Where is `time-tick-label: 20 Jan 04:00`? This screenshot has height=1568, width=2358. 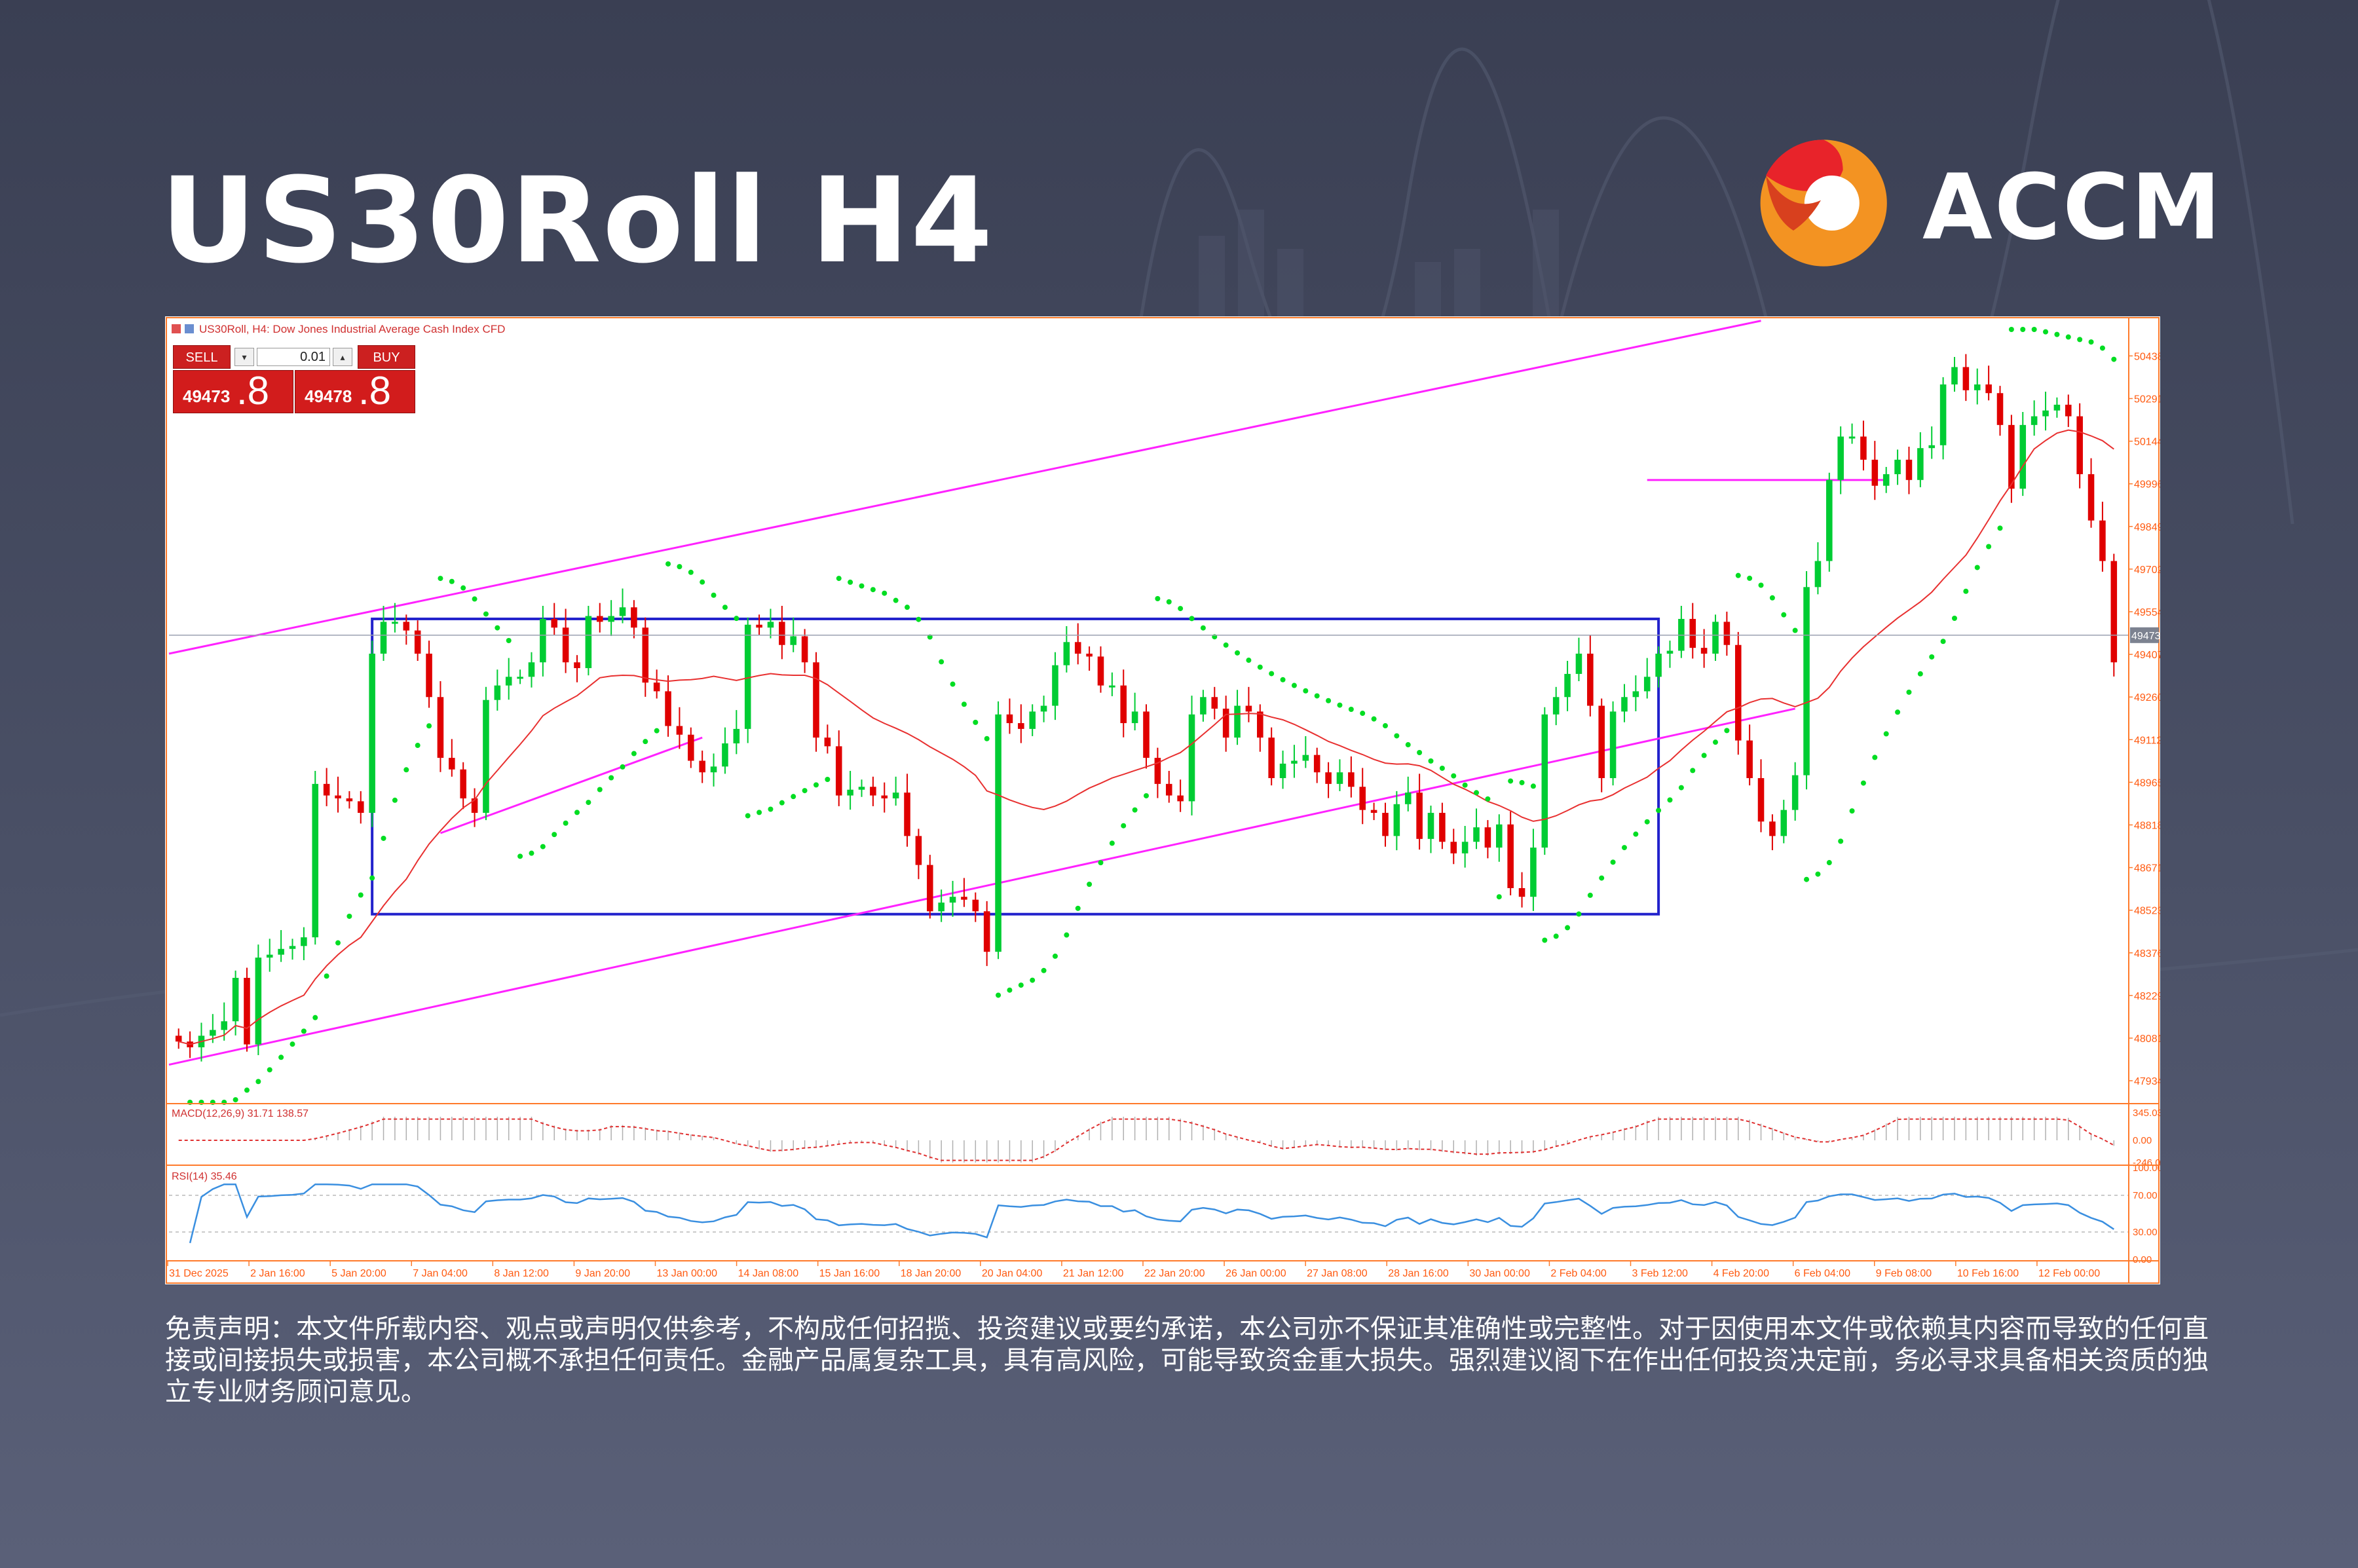 time-tick-label: 20 Jan 04:00 is located at coordinates (1013, 1273).